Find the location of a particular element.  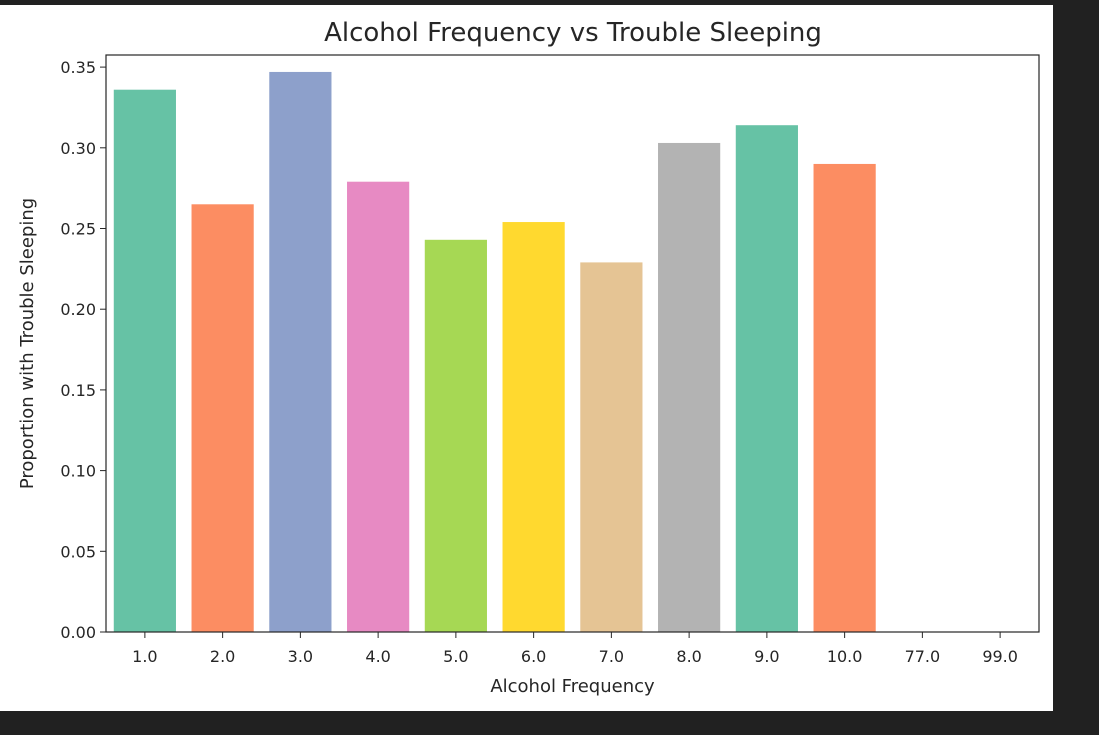

x-tick-label: 7.0 is located at coordinates (611, 656).